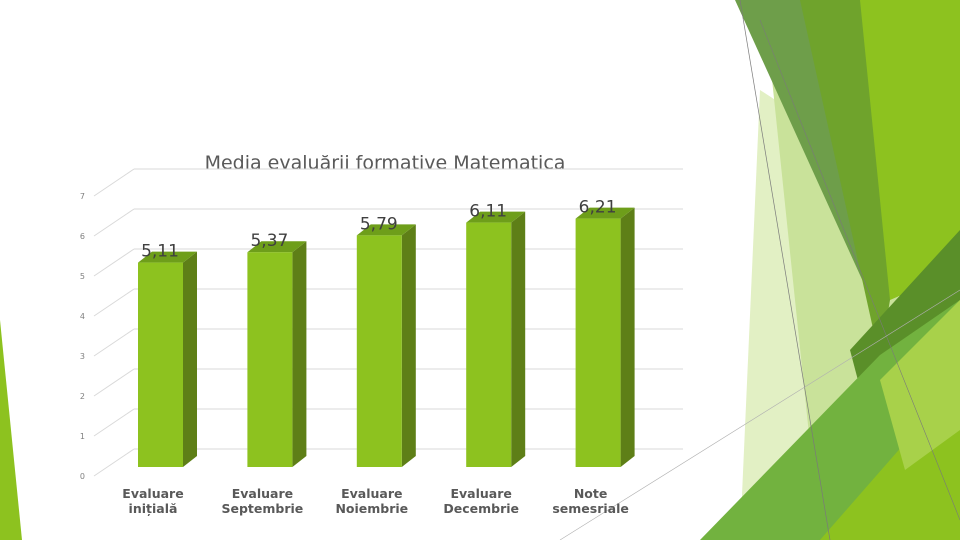 The height and width of the screenshot is (540, 960). Describe the element at coordinates (82, 356) in the screenshot. I see `y-tick-label: 3` at that location.